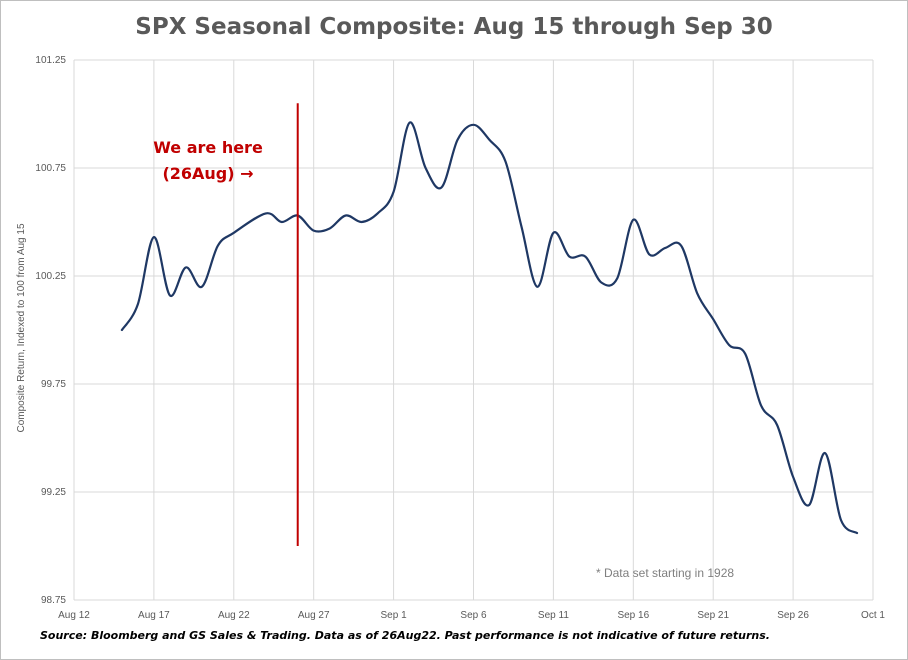 The width and height of the screenshot is (908, 660). What do you see at coordinates (234, 615) in the screenshot?
I see `x-tick-label: Aug 22` at bounding box center [234, 615].